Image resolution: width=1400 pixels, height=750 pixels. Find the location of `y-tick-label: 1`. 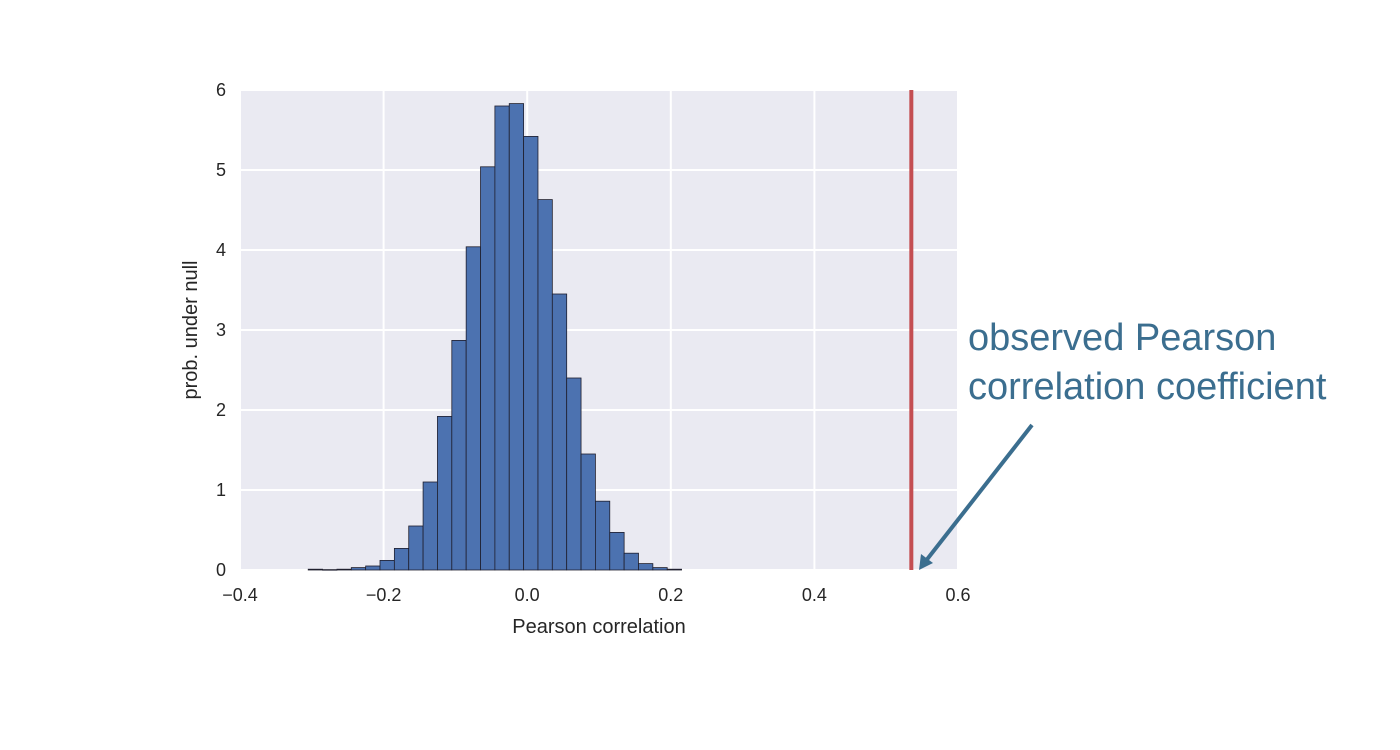

y-tick-label: 1 is located at coordinates (221, 490).